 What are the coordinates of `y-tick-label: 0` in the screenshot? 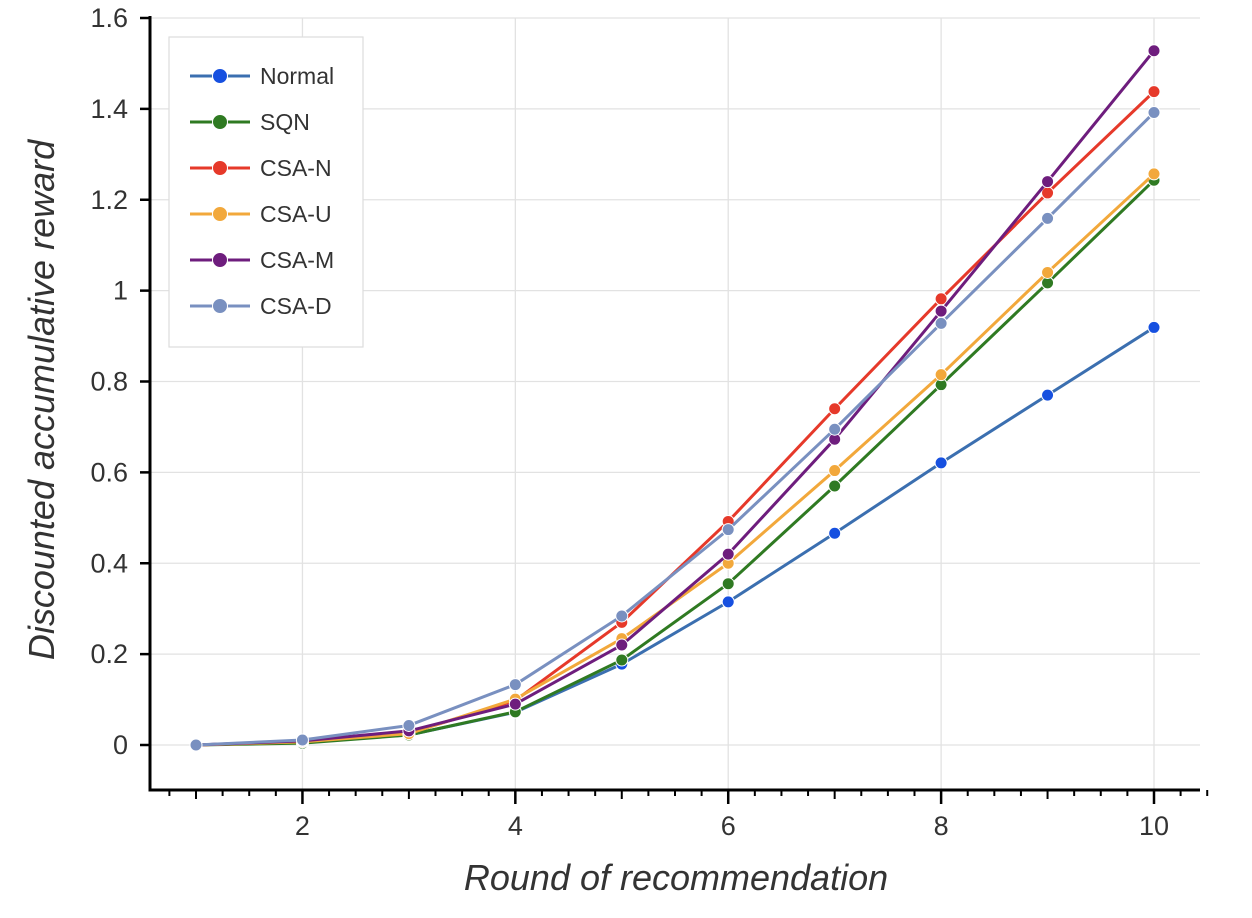 It's located at (120, 745).